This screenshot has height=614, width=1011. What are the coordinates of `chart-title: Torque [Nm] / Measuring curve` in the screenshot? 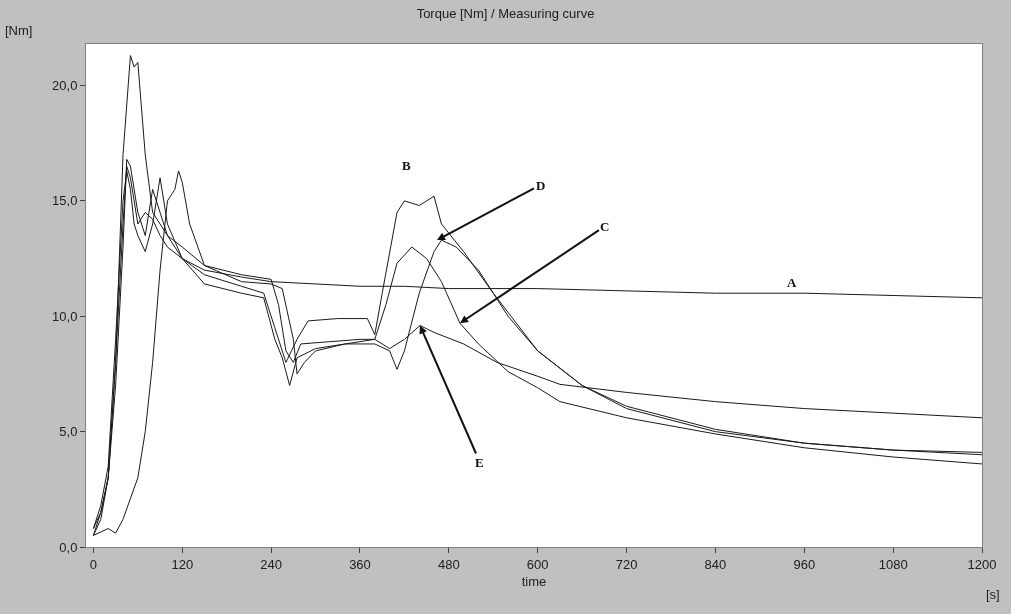 It's located at (505, 14).